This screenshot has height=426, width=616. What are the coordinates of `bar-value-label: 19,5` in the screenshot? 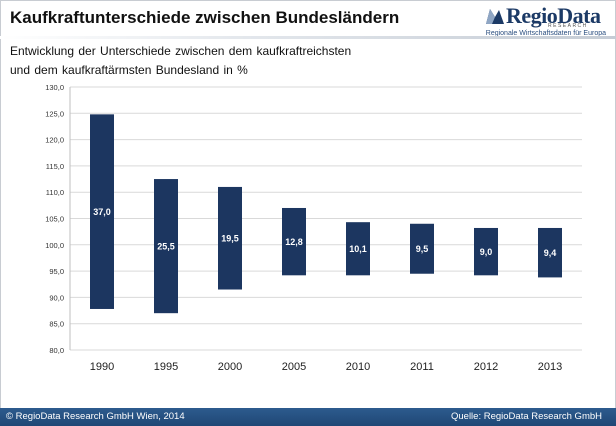 It's located at (230, 239).